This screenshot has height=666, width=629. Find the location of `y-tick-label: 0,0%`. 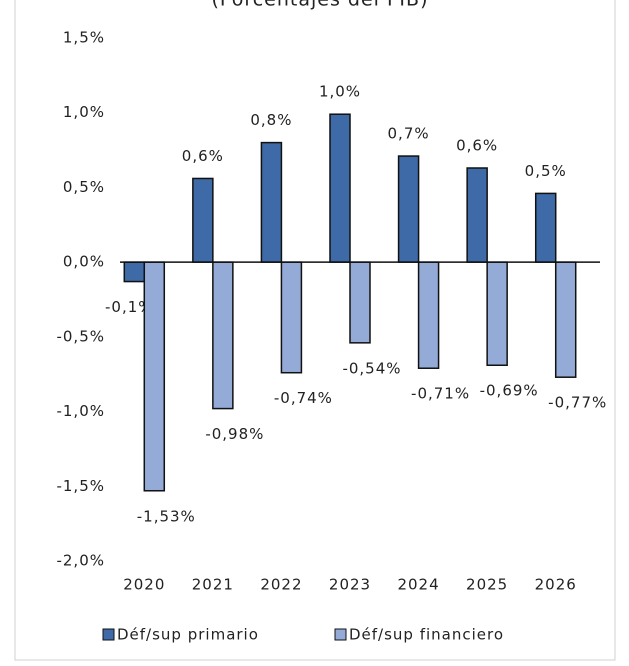

y-tick-label: 0,0% is located at coordinates (84, 262).